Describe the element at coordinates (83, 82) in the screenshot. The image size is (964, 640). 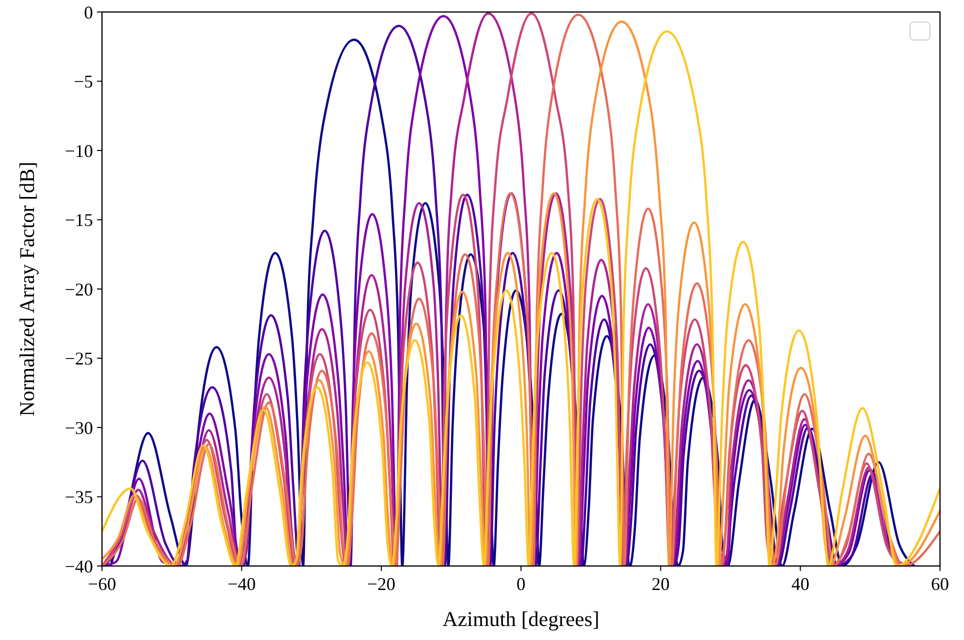
I see `y-tick-label: −5` at that location.